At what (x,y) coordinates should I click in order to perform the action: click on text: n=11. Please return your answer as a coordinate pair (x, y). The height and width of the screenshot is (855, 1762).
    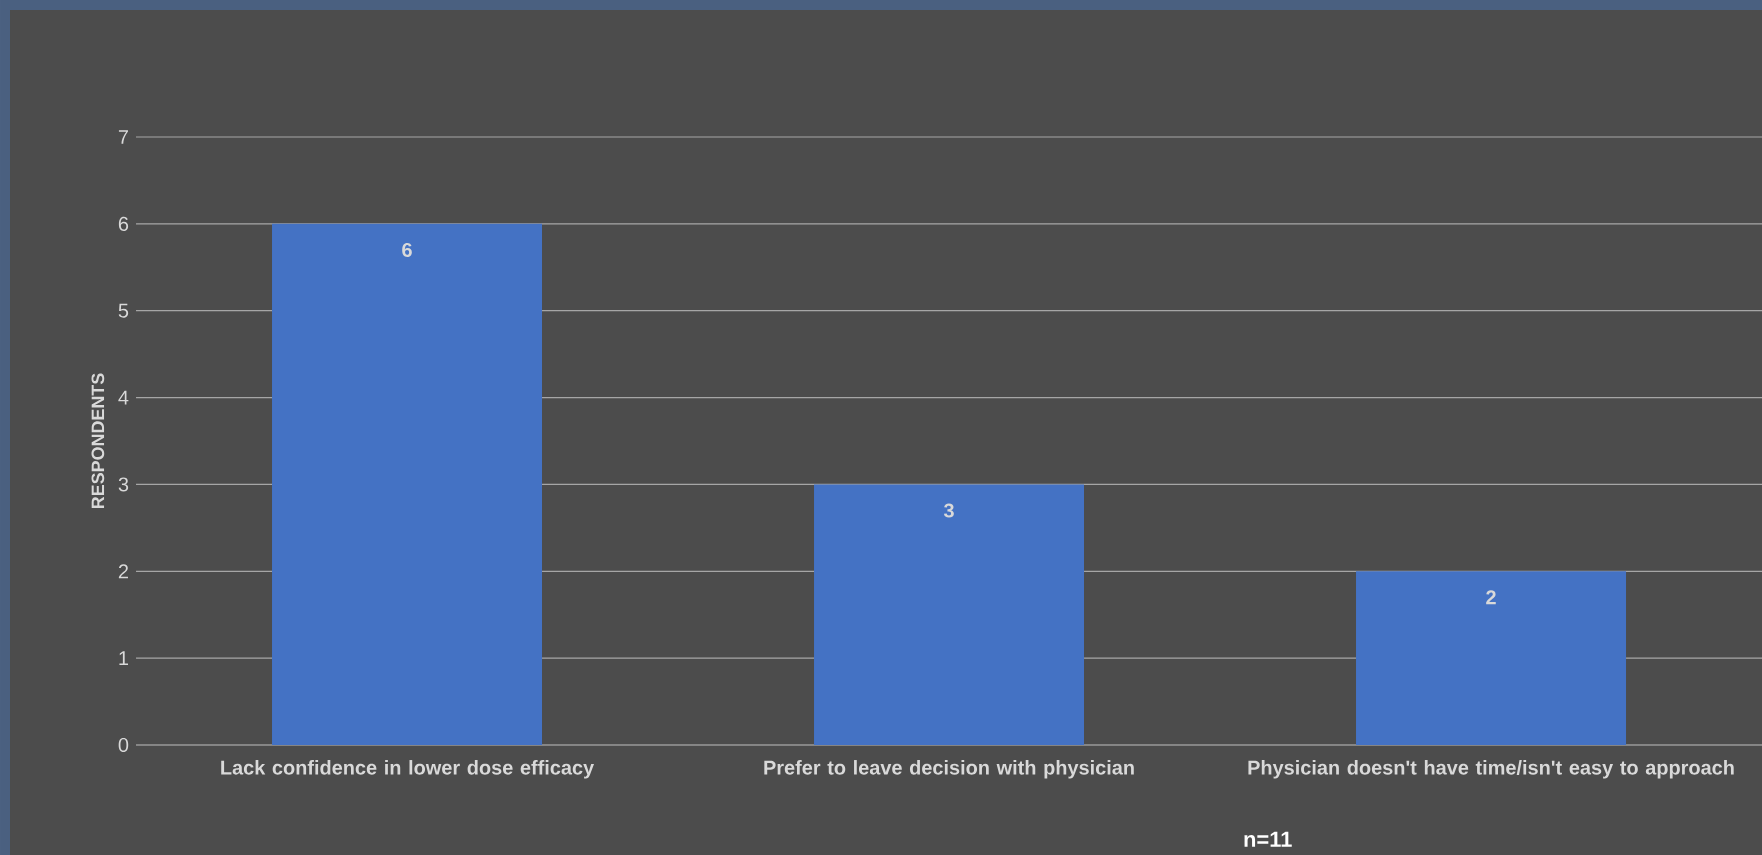
    Looking at the image, I should click on (1268, 839).